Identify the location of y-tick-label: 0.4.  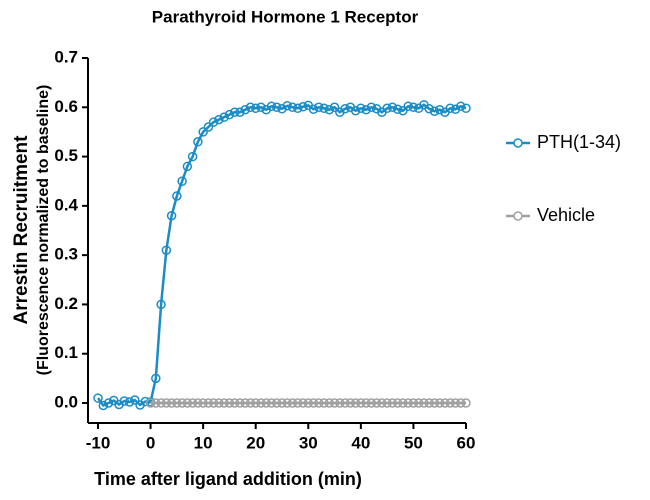
(66, 204).